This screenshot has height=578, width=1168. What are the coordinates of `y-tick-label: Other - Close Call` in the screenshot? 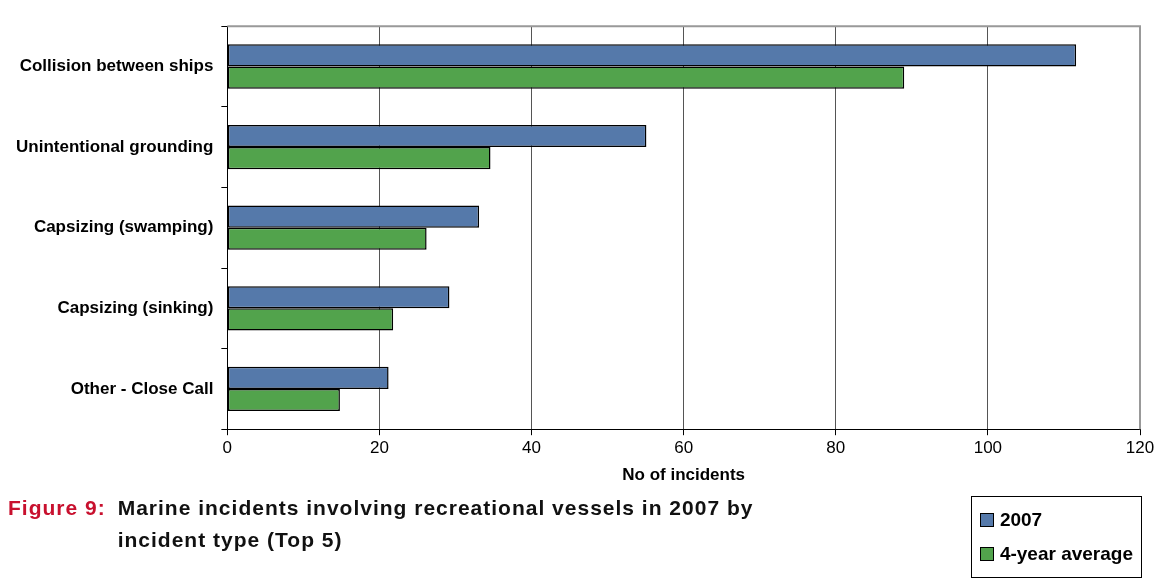 It's located at (142, 388).